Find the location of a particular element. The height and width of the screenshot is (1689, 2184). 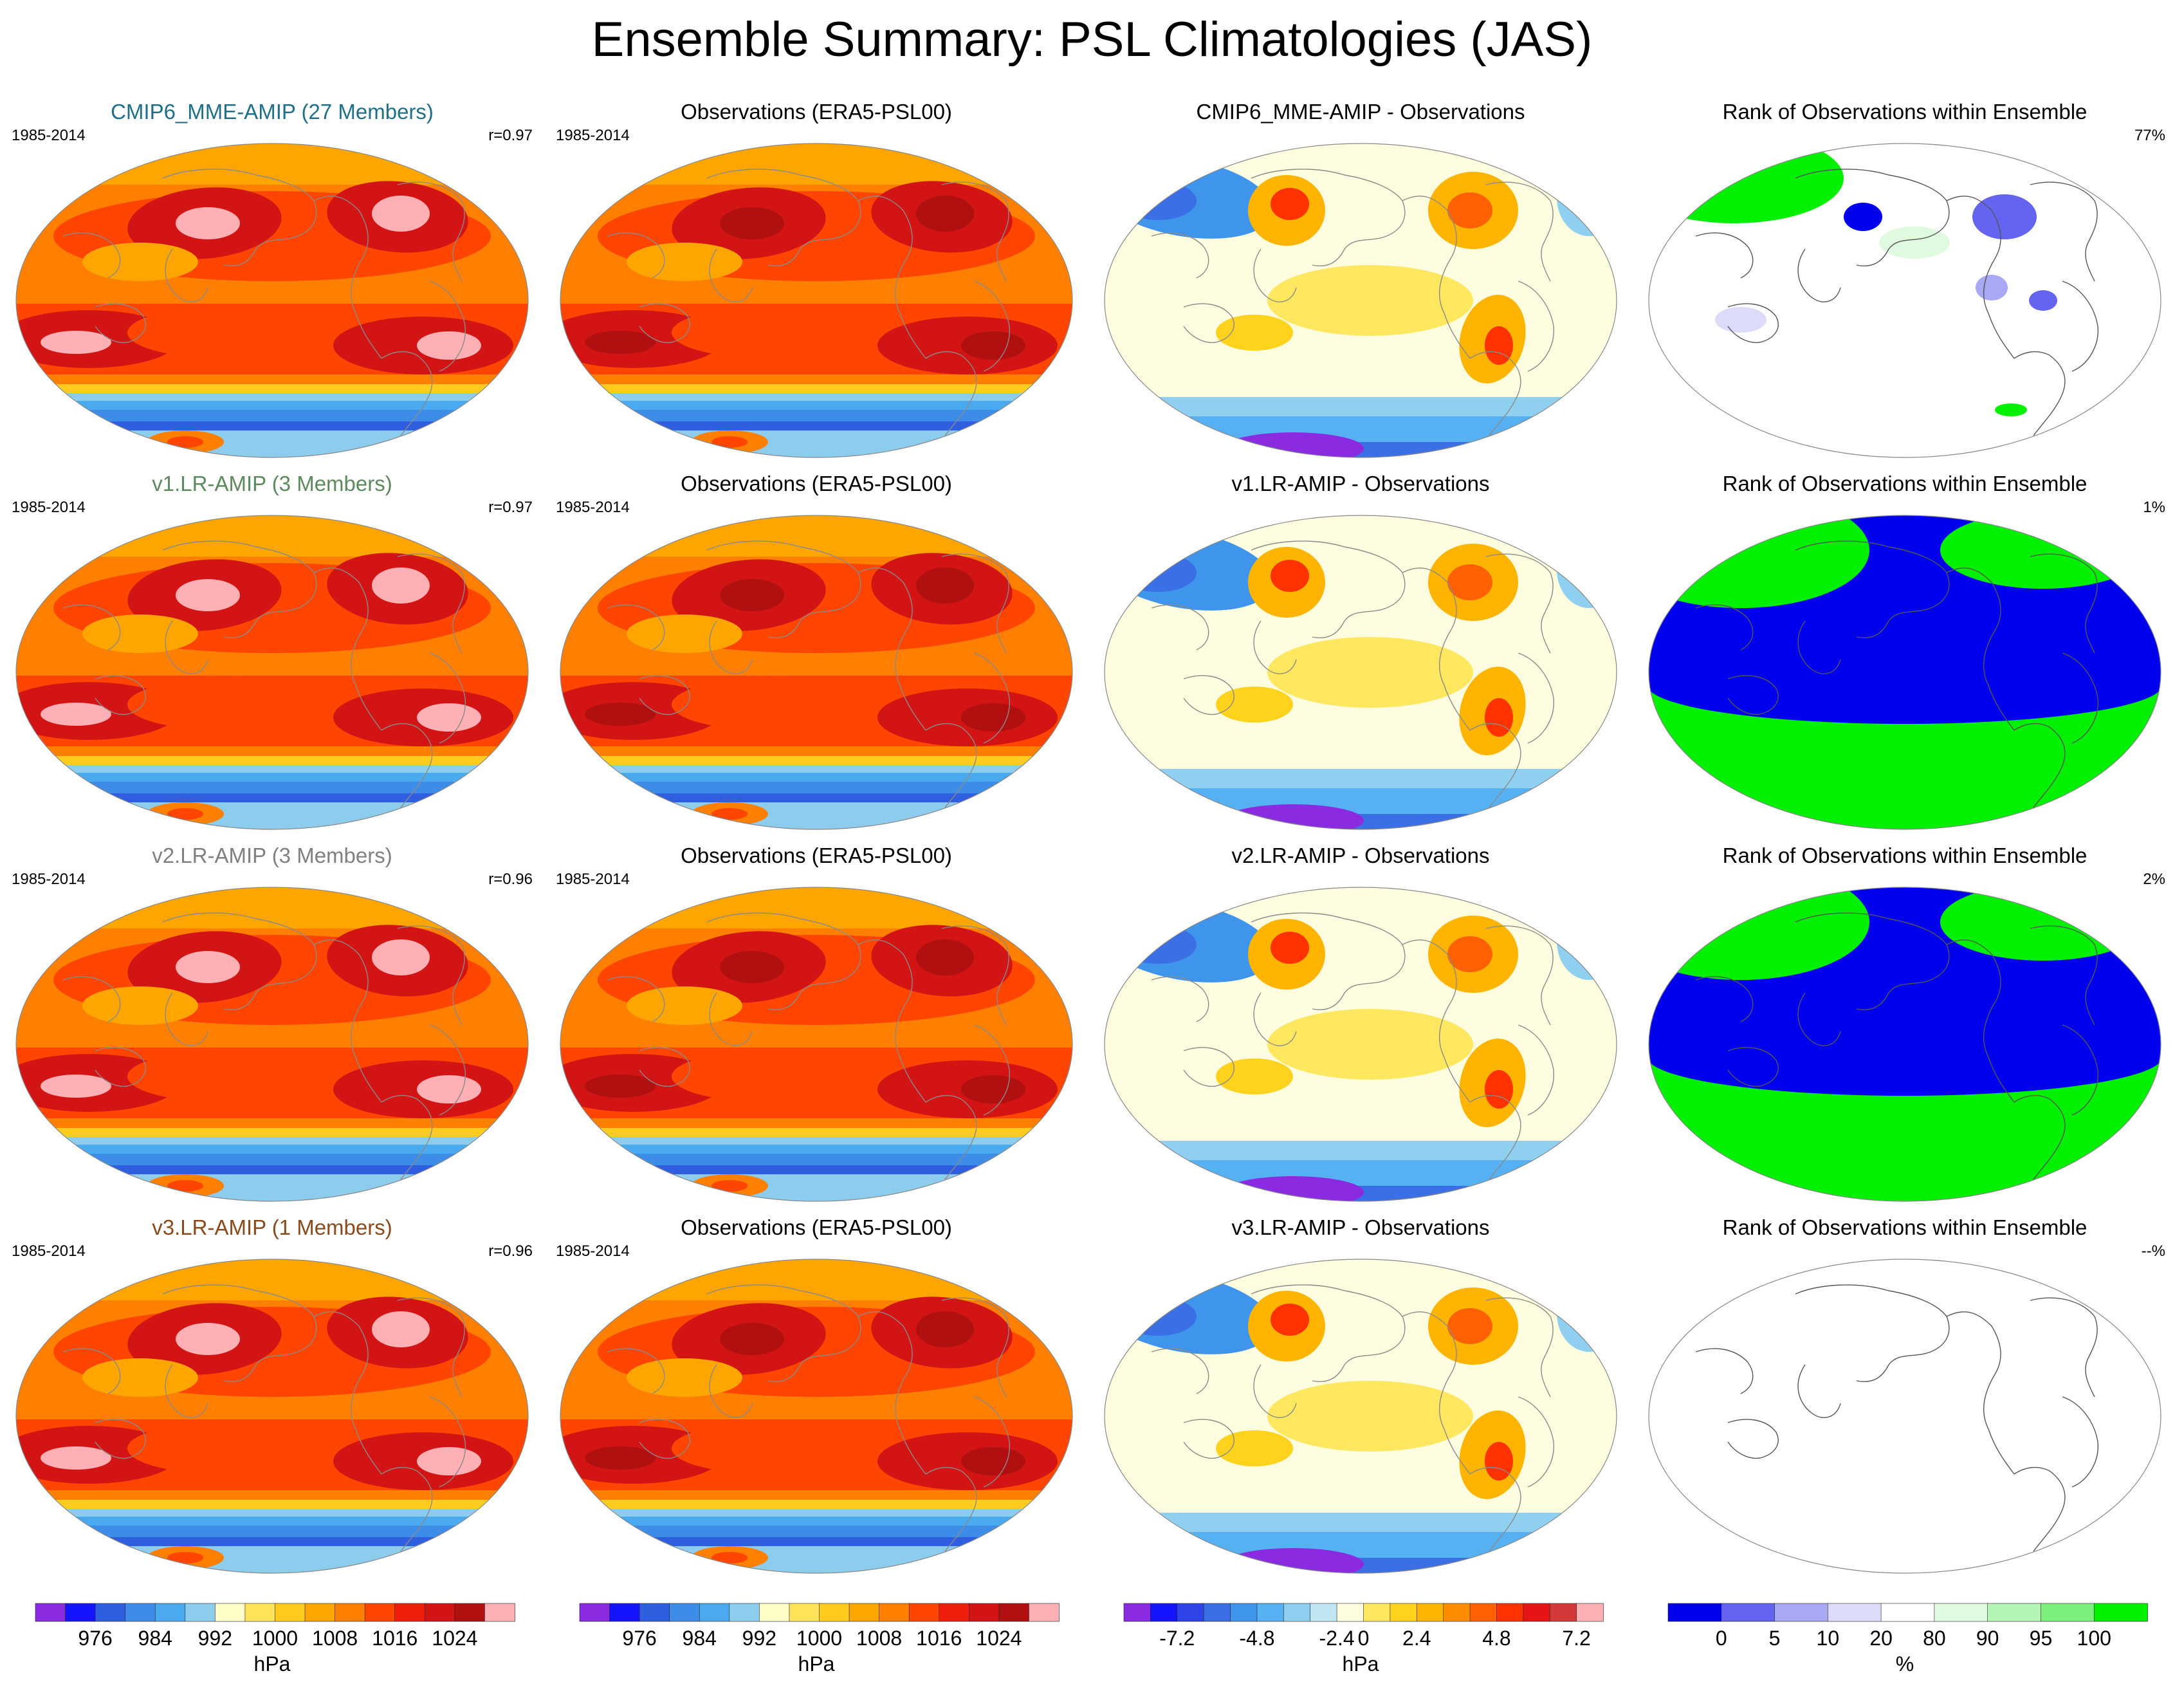

colorbar-tick-label: 1016 is located at coordinates (939, 1639).